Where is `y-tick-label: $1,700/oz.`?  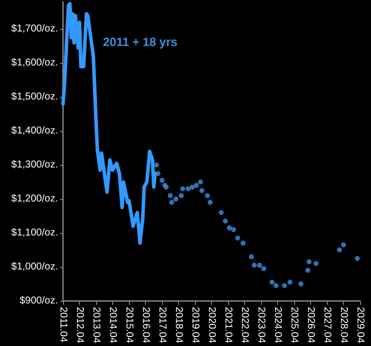
y-tick-label: $1,700/oz. is located at coordinates (34, 29).